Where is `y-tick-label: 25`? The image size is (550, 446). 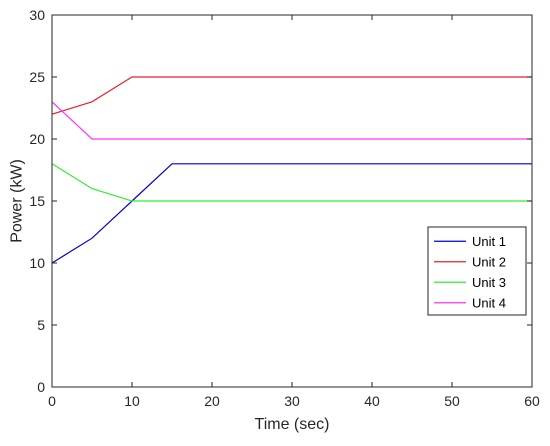 y-tick-label: 25 is located at coordinates (37, 77).